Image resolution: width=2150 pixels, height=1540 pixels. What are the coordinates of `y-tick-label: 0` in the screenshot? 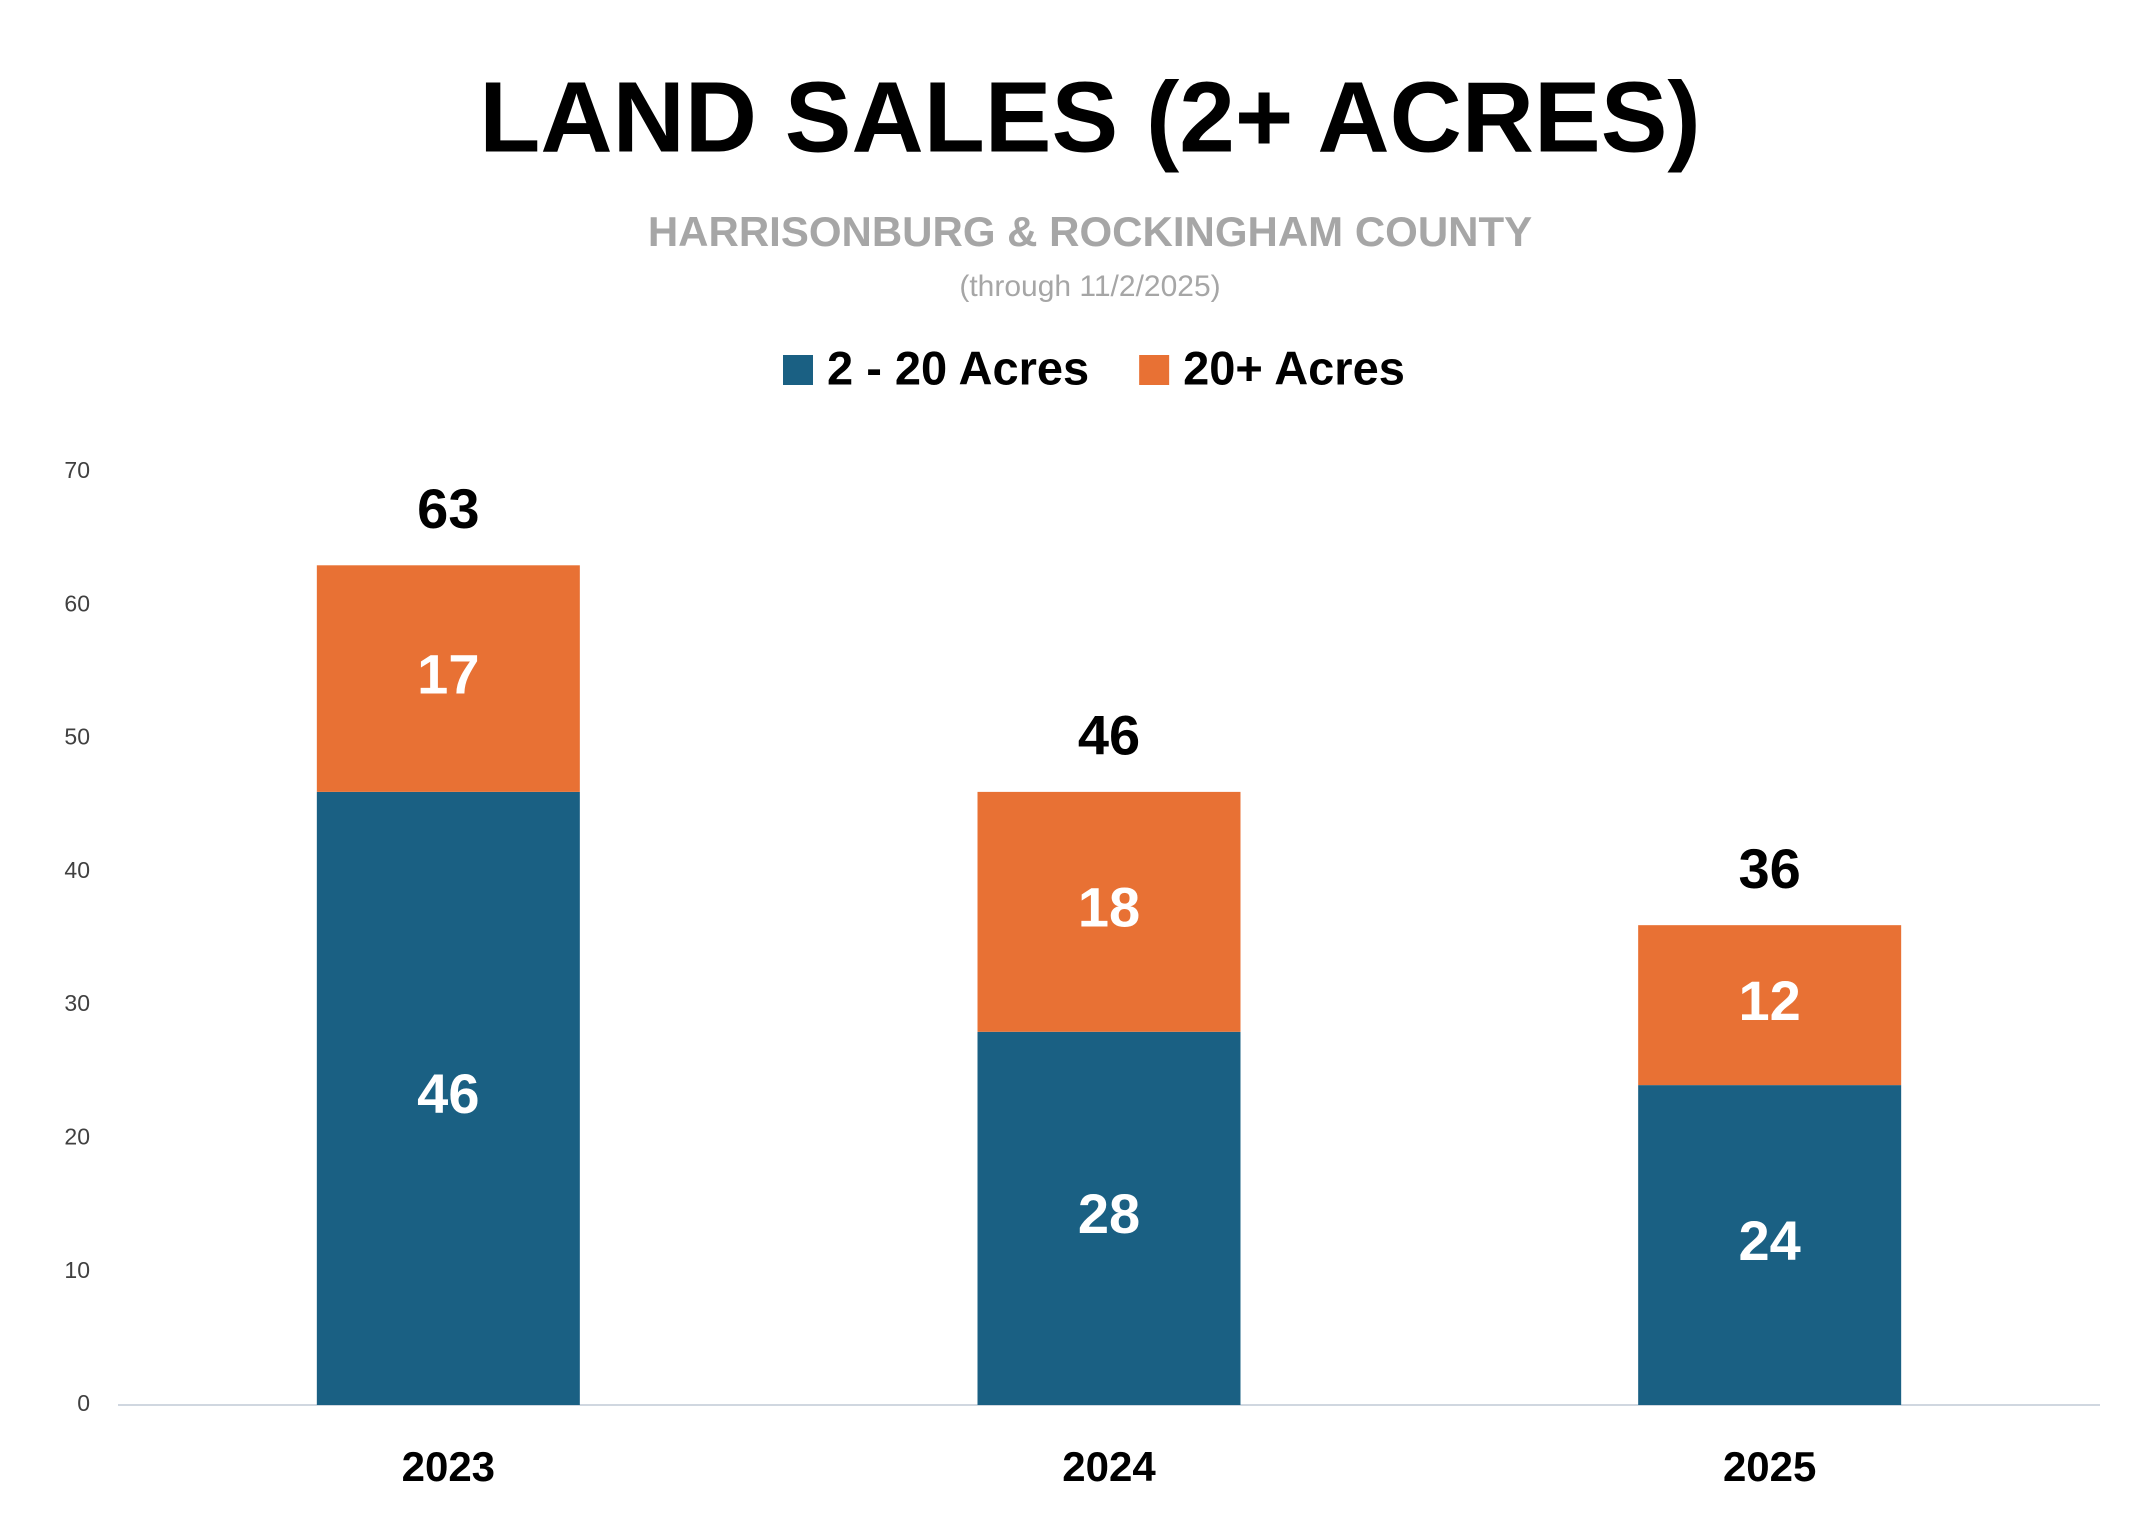 It's located at (83, 1403).